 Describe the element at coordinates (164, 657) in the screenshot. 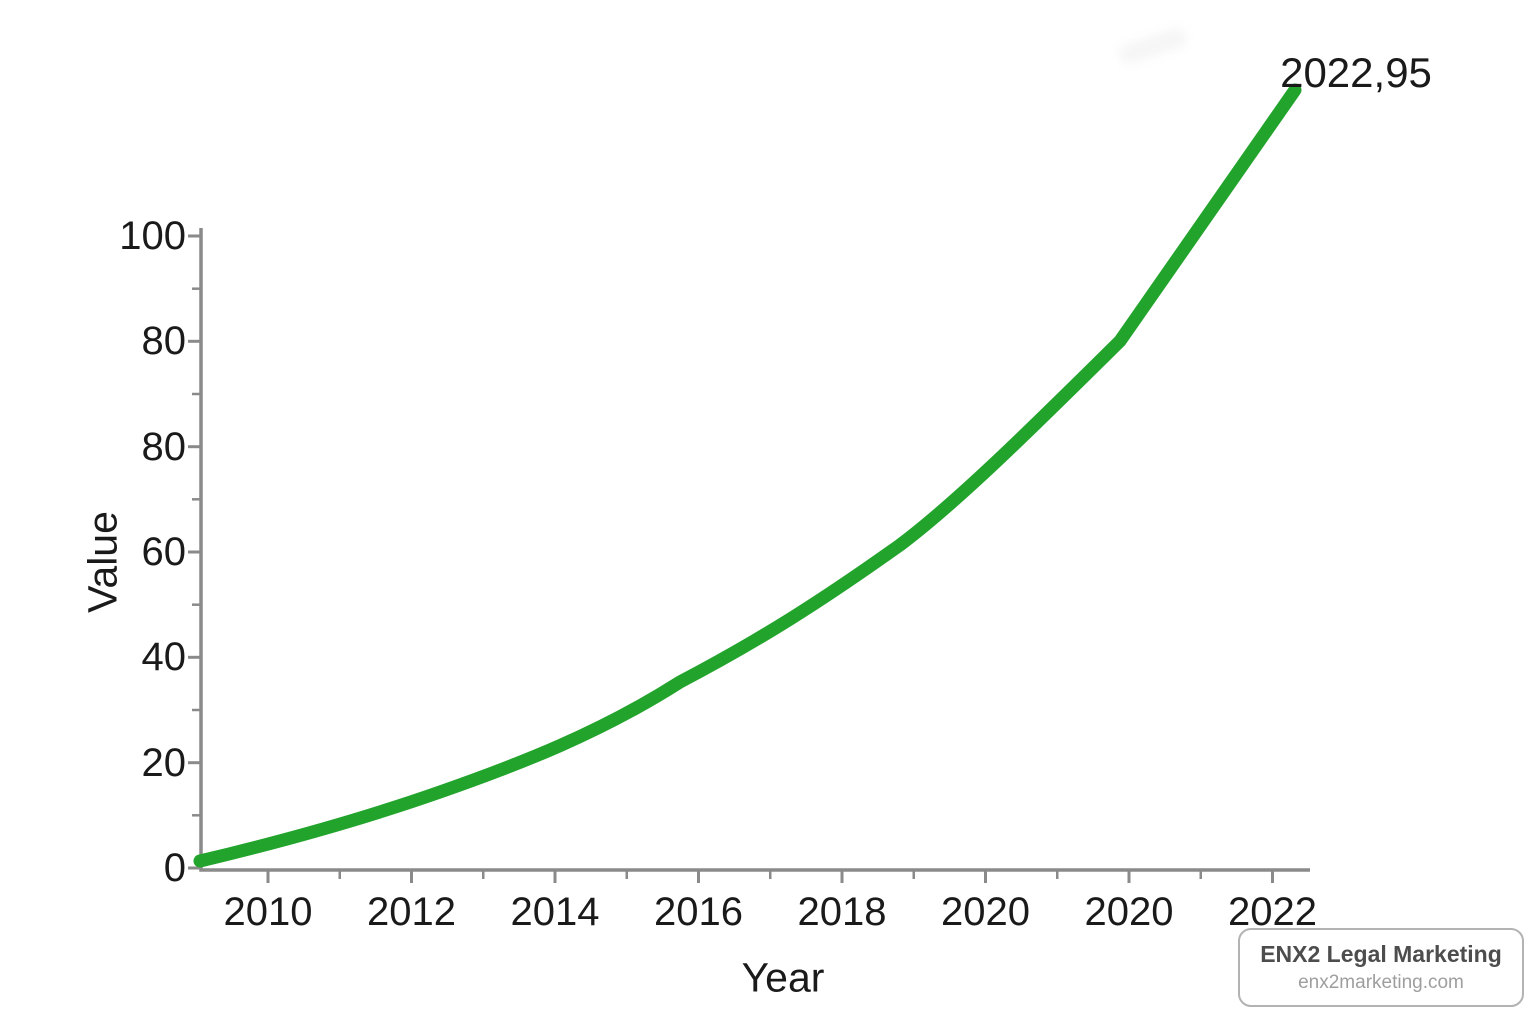

I see `y-tick-label: 40` at that location.